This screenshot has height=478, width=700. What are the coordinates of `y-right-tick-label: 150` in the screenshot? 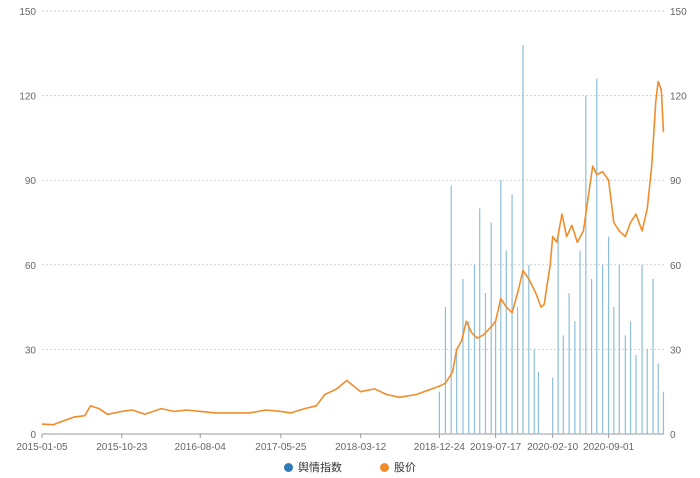 It's located at (678, 12).